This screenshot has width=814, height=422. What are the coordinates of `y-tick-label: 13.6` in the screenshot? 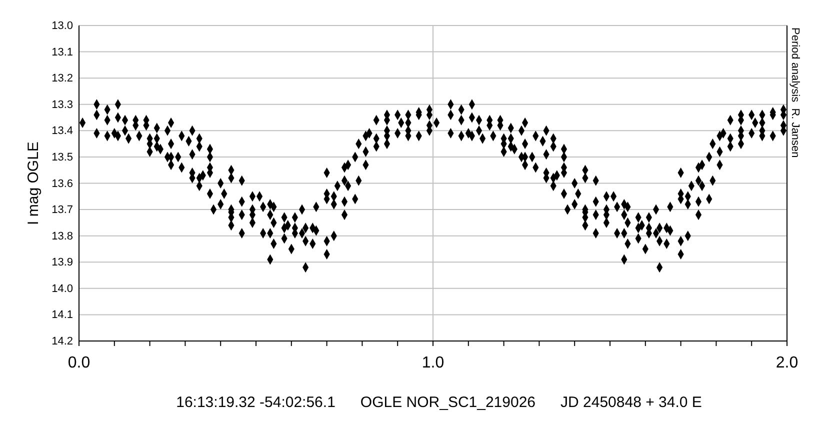 It's located at (62, 184).